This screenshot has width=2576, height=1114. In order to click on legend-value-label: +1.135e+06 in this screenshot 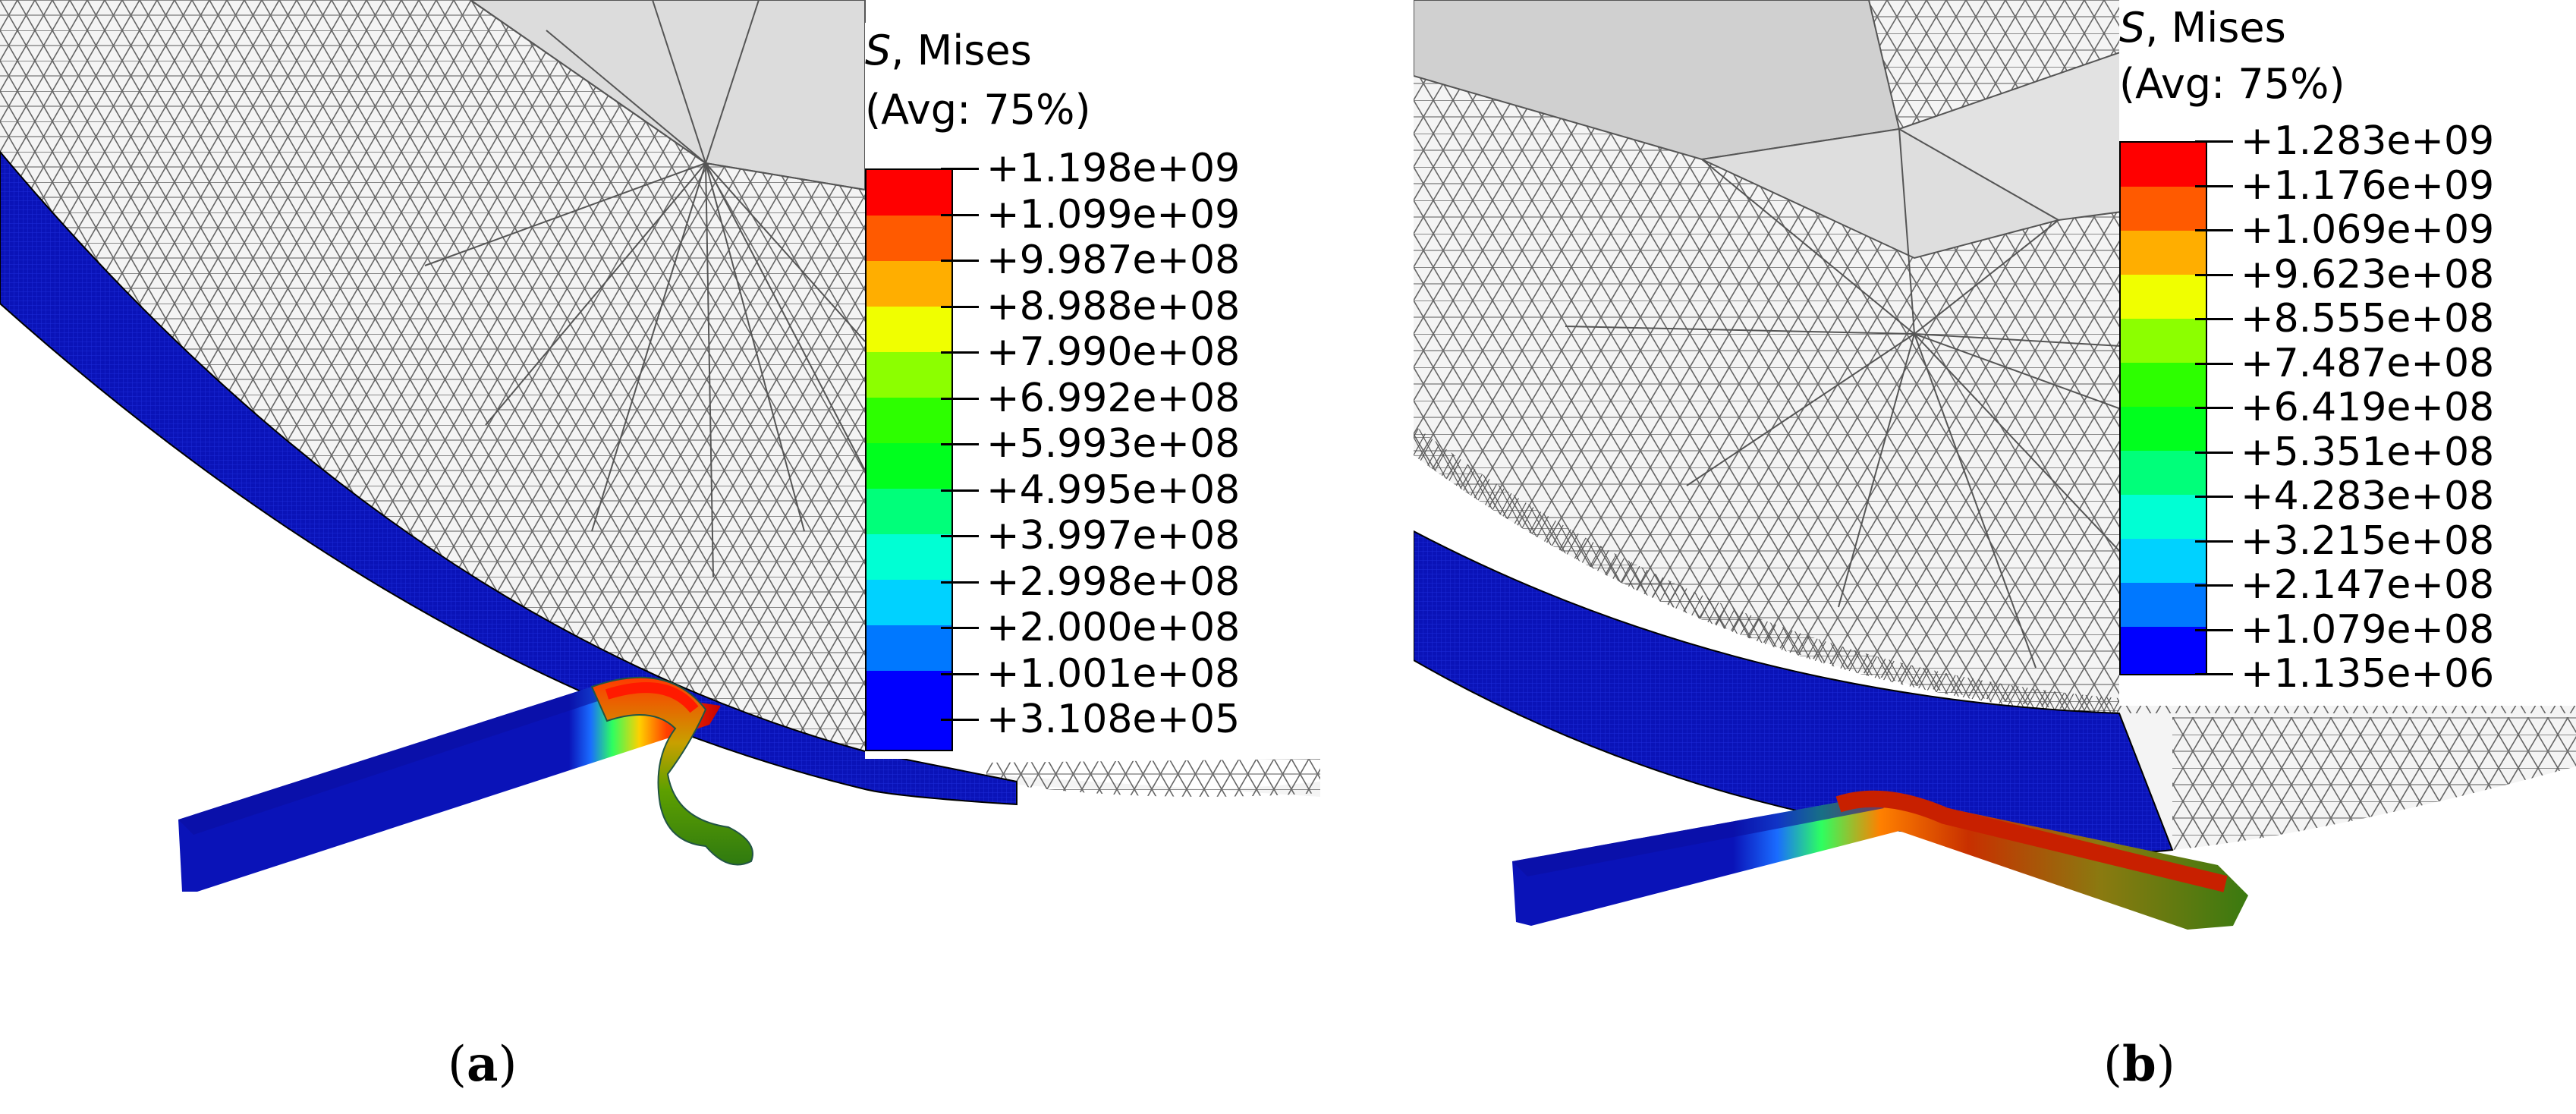, I will do `click(2368, 674)`.